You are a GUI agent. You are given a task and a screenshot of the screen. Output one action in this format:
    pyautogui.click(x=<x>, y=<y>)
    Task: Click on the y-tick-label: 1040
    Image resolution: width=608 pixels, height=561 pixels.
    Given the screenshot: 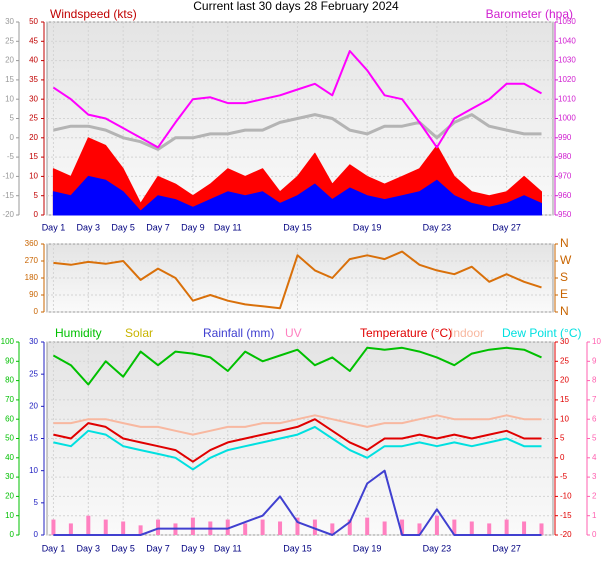 What is the action you would take?
    pyautogui.click(x=567, y=40)
    